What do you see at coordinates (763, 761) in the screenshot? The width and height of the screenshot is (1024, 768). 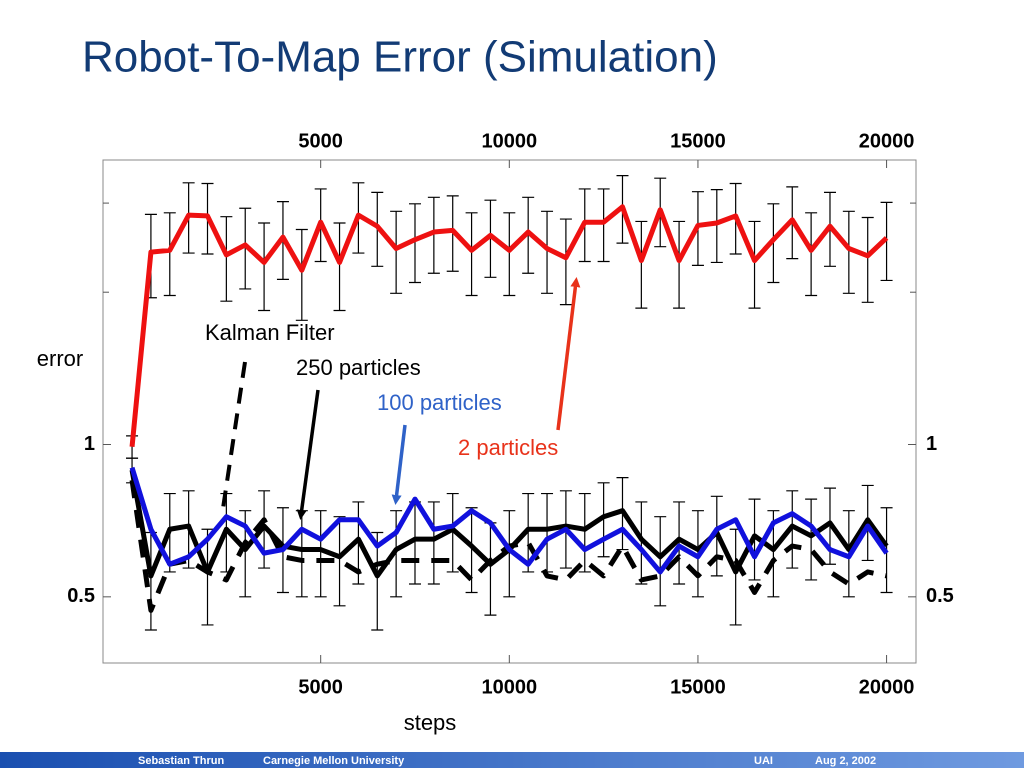 I see `footer-venue: UAI` at bounding box center [763, 761].